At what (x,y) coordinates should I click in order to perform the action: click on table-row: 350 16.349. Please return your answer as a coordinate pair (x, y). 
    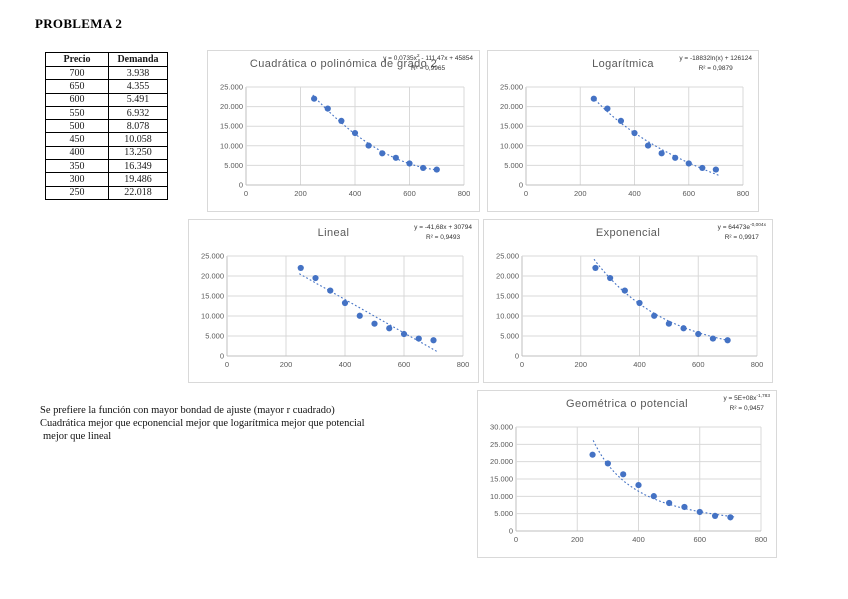
    Looking at the image, I should click on (106, 166).